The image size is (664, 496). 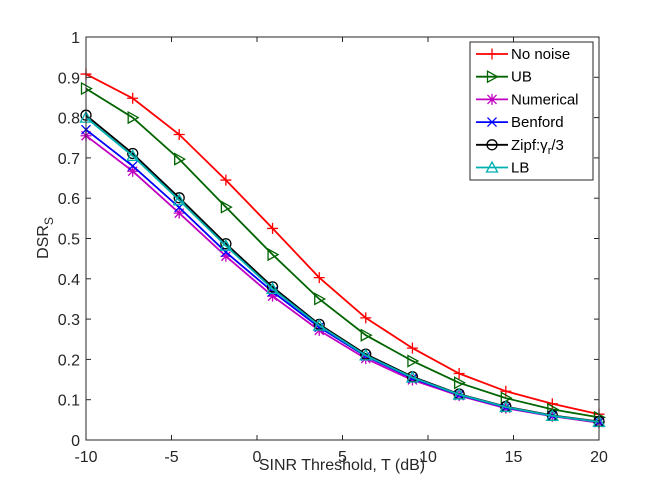 What do you see at coordinates (69, 360) in the screenshot?
I see `y-tick-label: 0.2` at bounding box center [69, 360].